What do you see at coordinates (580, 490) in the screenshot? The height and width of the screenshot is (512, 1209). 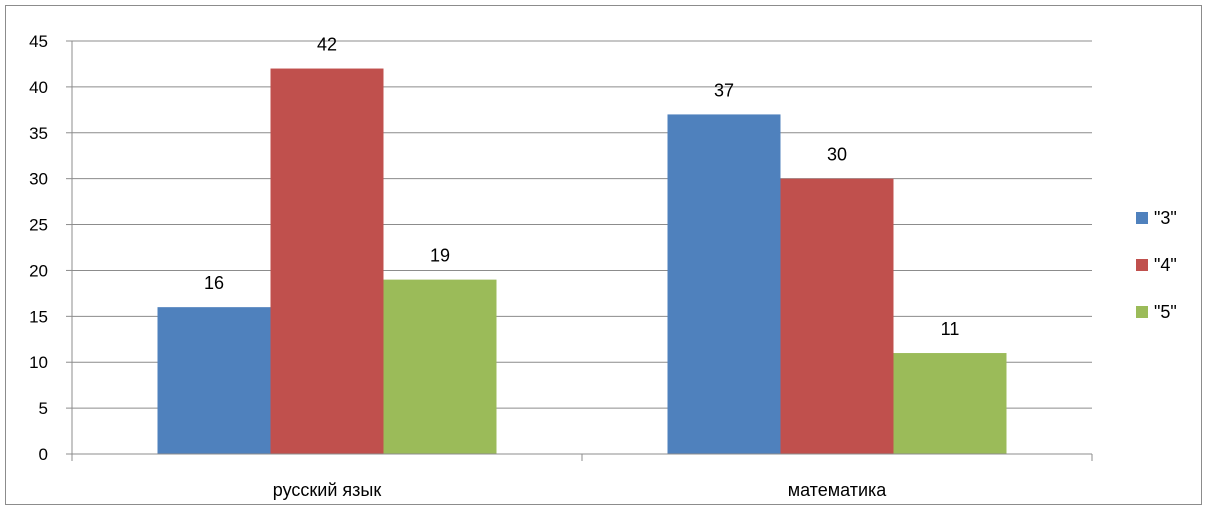 I see `x-axis-categories: русский язык математика` at bounding box center [580, 490].